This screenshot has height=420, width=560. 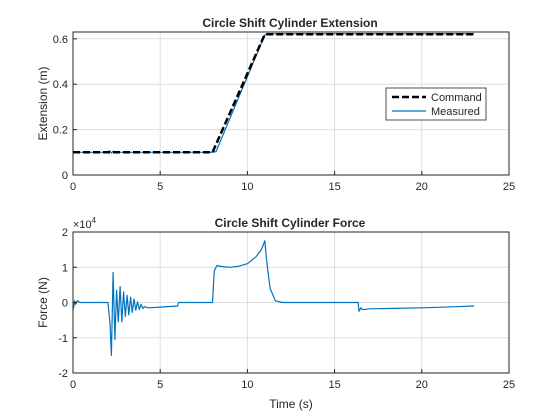 I want to click on y-tick-label: 0.2, so click(x=60, y=131).